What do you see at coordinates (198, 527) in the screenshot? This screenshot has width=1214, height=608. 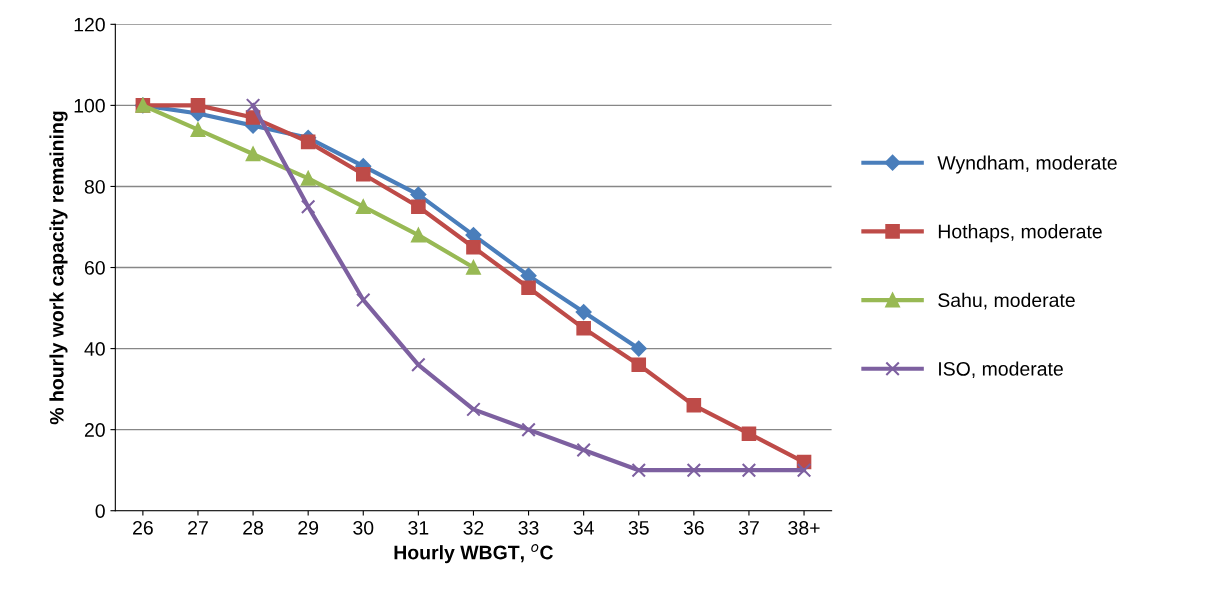 I see `x-tick-label: 27` at bounding box center [198, 527].